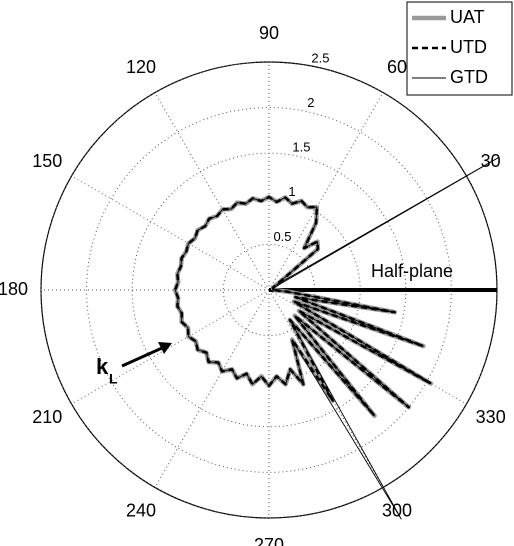 The width and height of the screenshot is (514, 546). I want to click on annotation: Half-plane, so click(412, 271).